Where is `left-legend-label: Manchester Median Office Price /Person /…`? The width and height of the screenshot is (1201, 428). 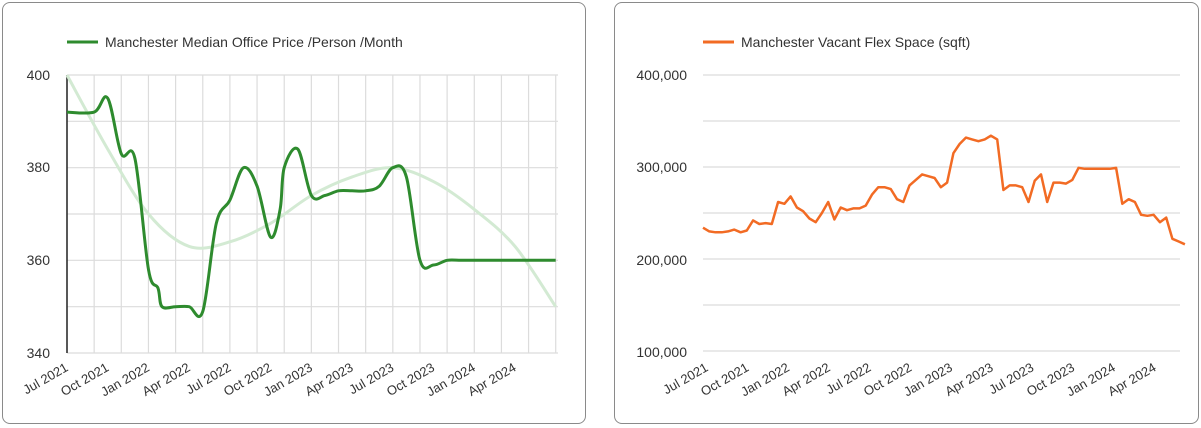
left-legend-label: Manchester Median Office Price /Person /… is located at coordinates (254, 42).